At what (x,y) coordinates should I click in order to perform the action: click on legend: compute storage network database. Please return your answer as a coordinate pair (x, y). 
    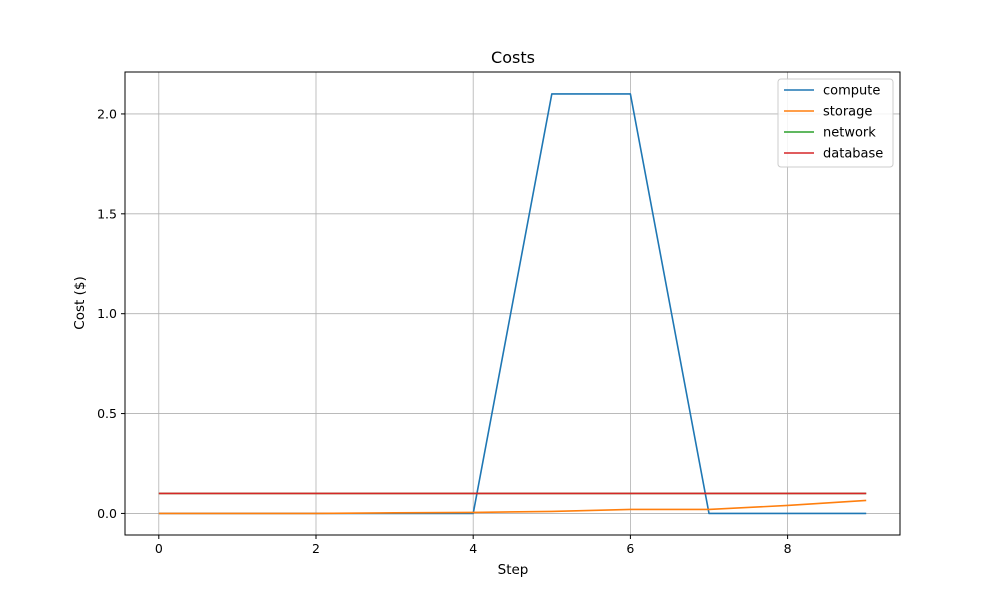
    Looking at the image, I should click on (835, 123).